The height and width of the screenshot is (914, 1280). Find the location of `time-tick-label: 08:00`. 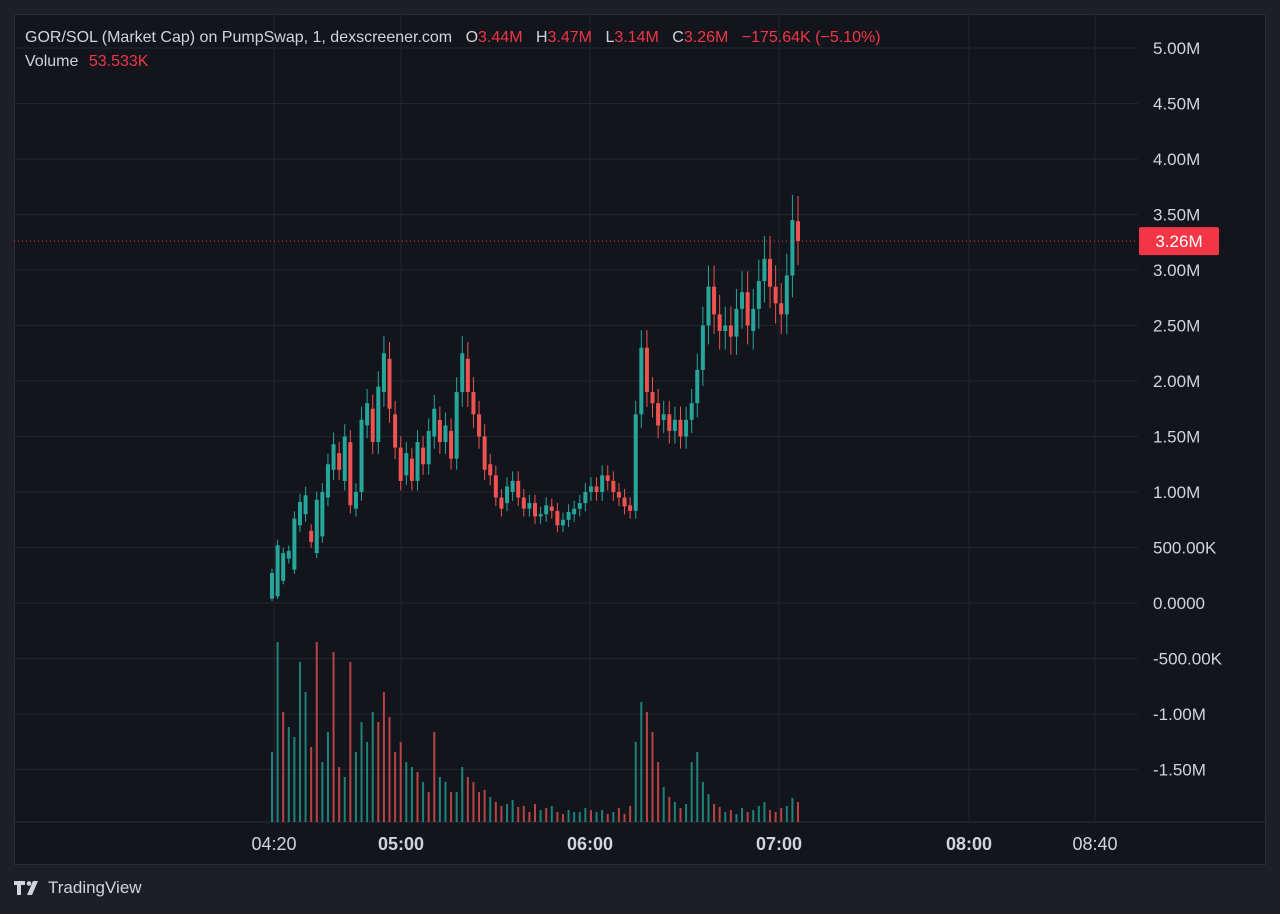

time-tick-label: 08:00 is located at coordinates (969, 844).